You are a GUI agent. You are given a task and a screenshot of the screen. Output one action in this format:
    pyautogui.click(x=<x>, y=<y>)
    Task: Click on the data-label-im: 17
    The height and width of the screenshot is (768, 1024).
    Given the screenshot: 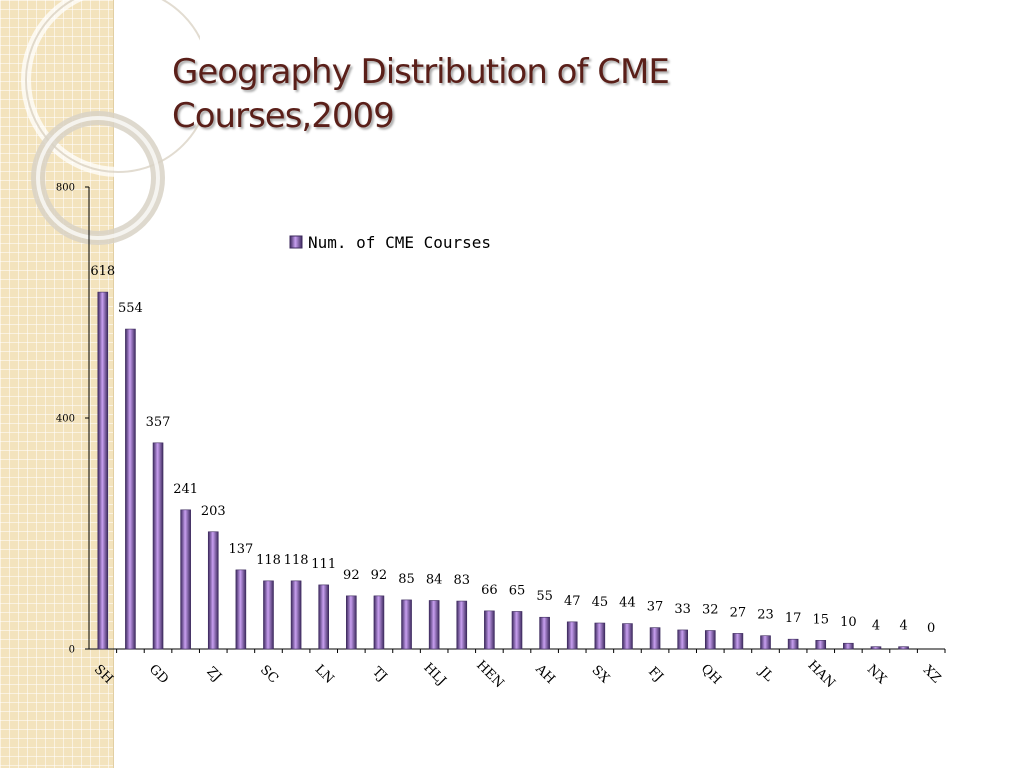 What is the action you would take?
    pyautogui.click(x=793, y=618)
    